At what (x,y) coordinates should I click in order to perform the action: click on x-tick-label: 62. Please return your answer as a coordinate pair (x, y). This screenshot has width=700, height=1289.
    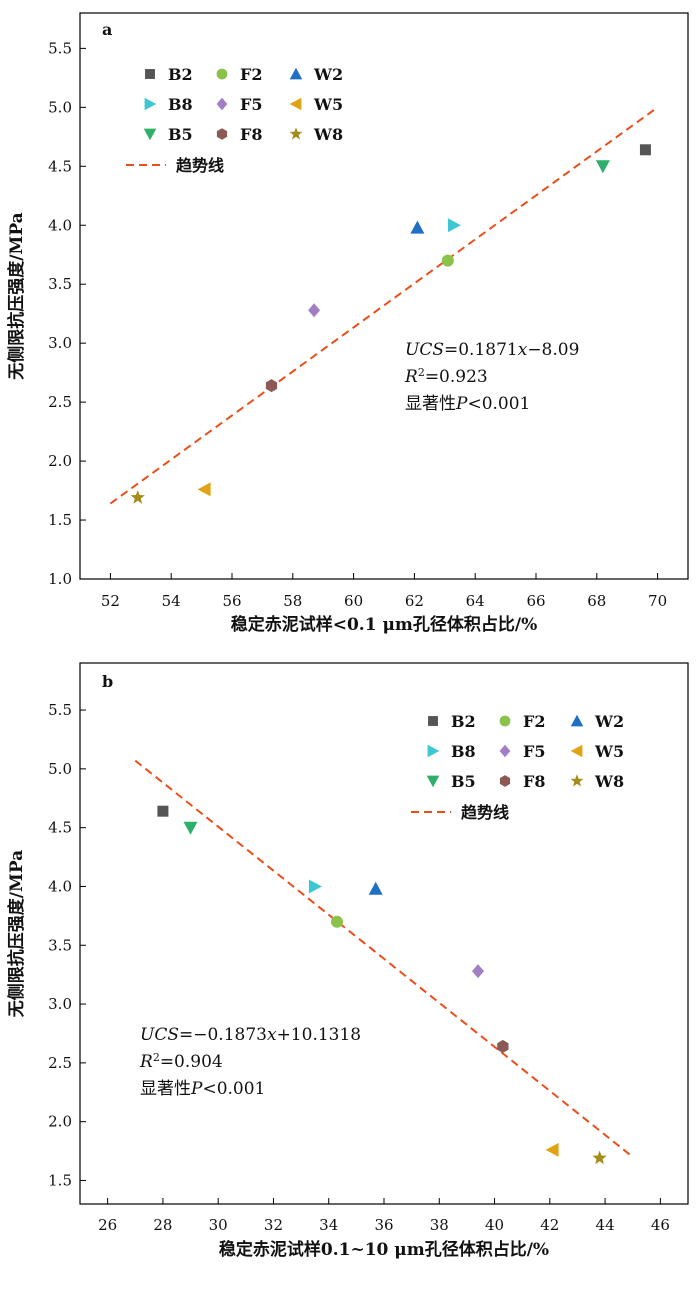
    Looking at the image, I should click on (414, 601).